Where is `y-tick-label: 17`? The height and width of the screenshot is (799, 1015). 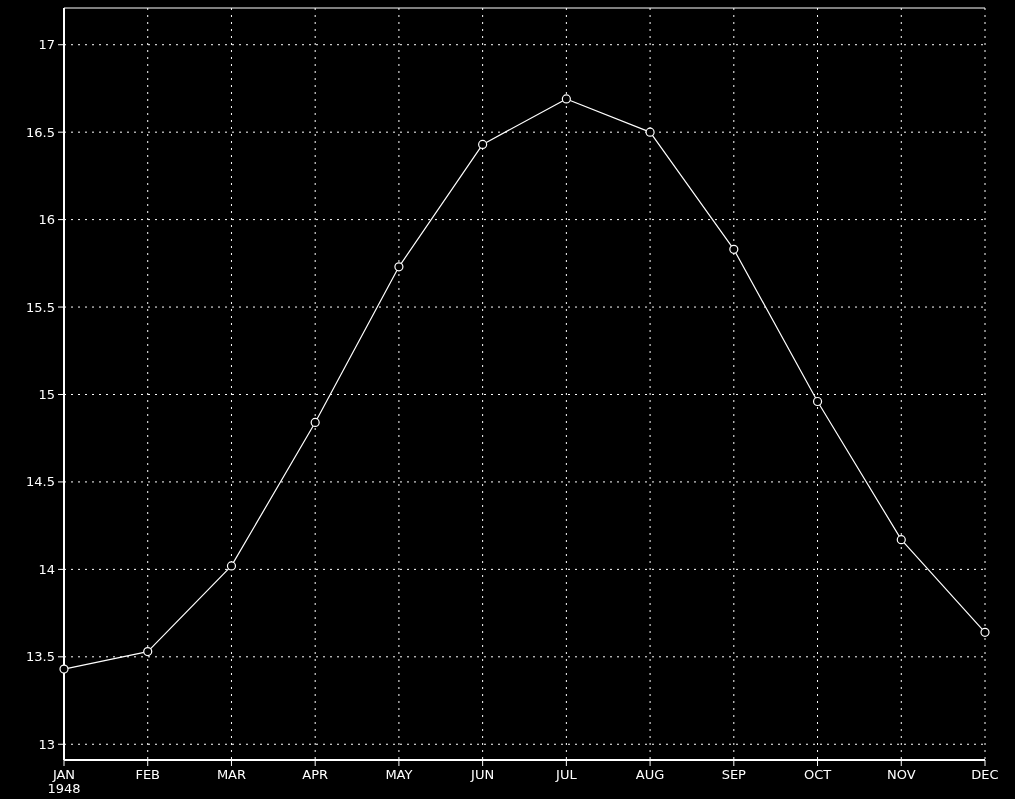
y-tick-label: 17 is located at coordinates (46, 45).